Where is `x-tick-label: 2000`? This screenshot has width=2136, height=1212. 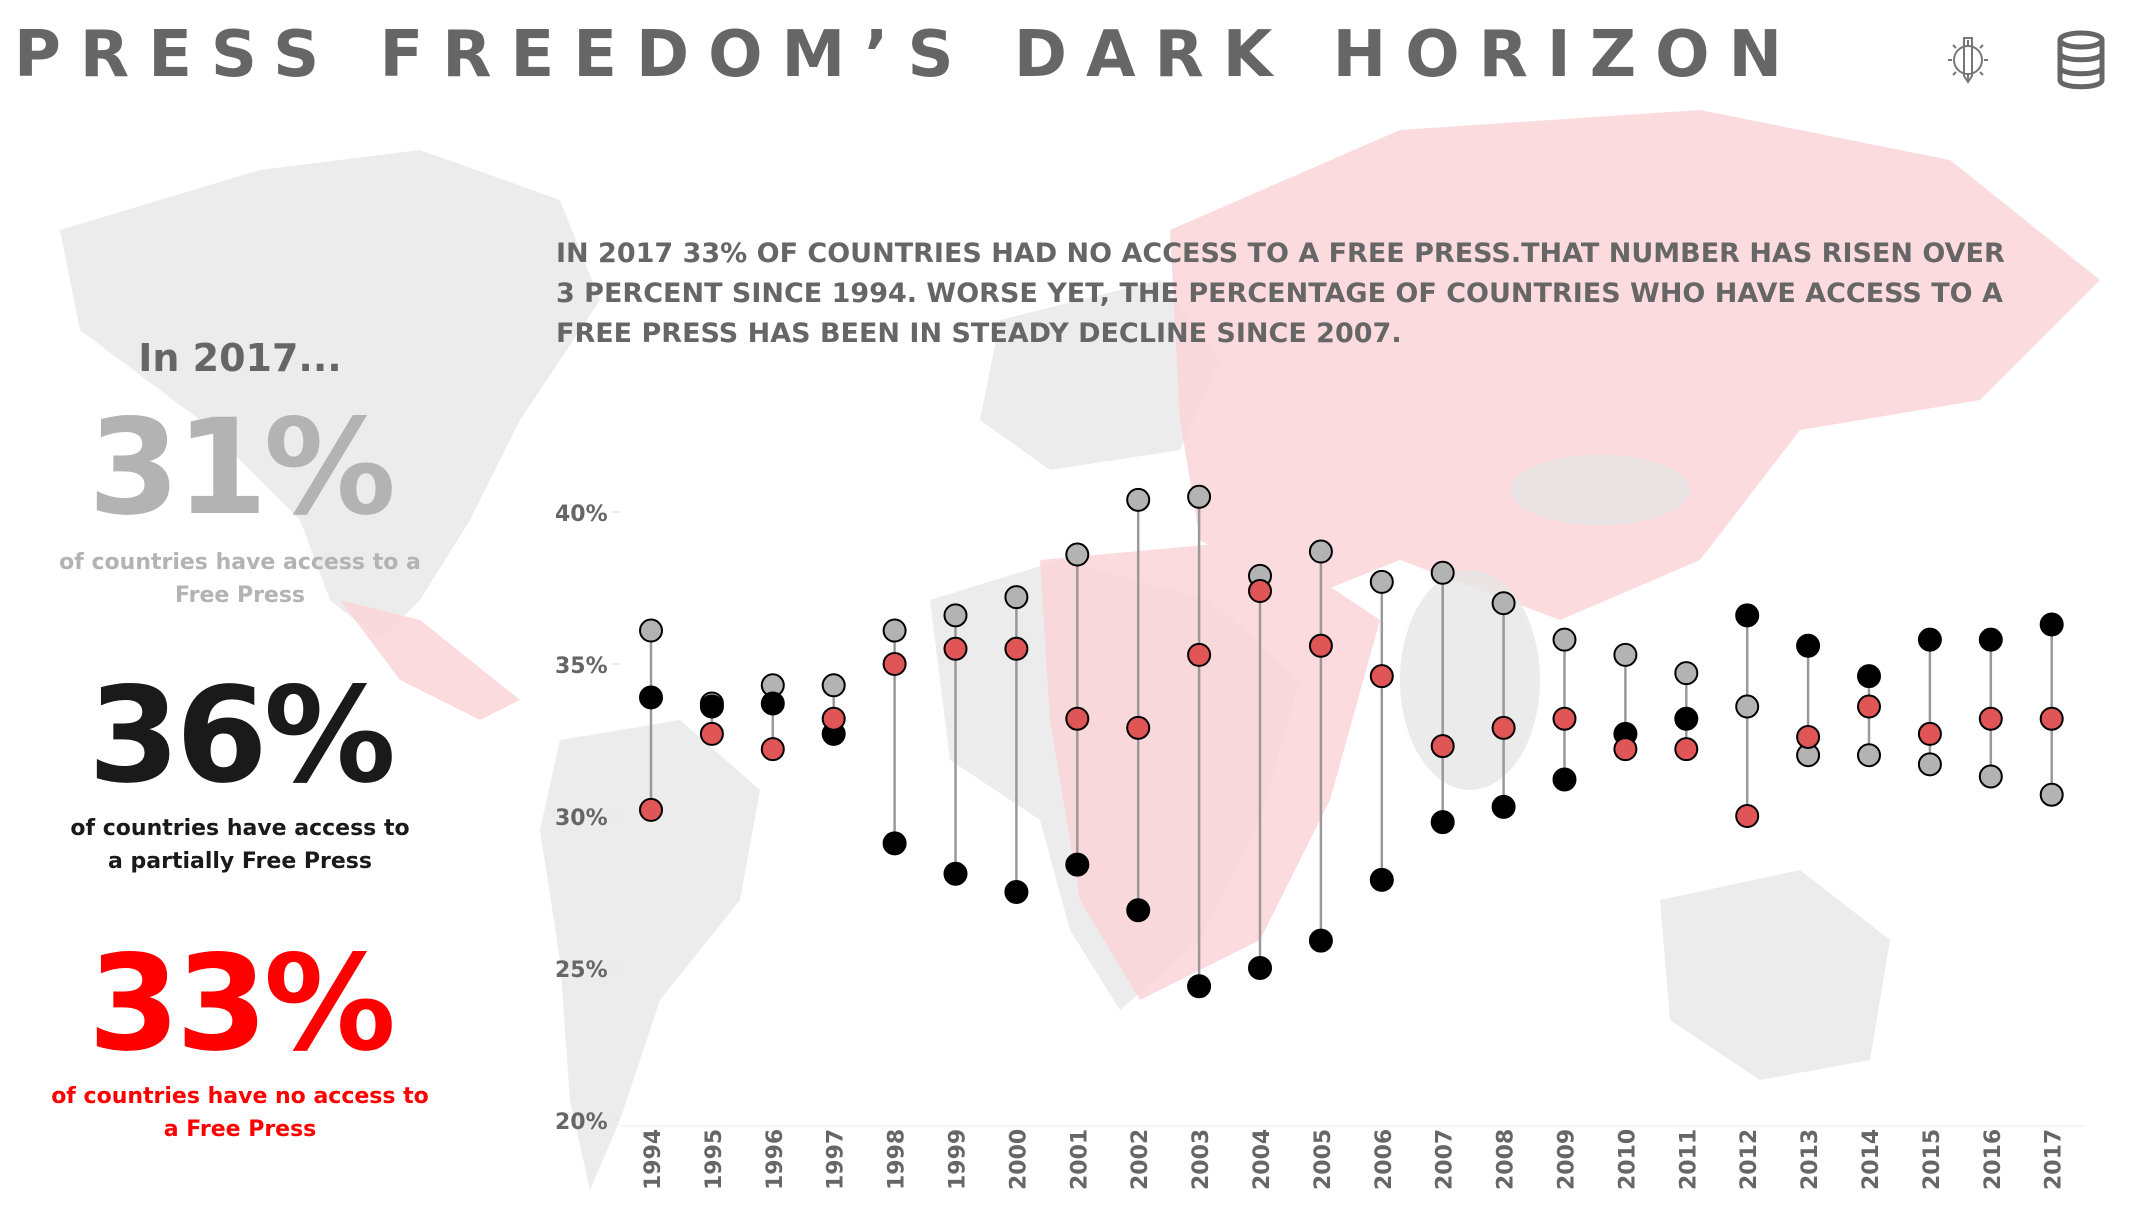 x-tick-label: 2000 is located at coordinates (1018, 1159).